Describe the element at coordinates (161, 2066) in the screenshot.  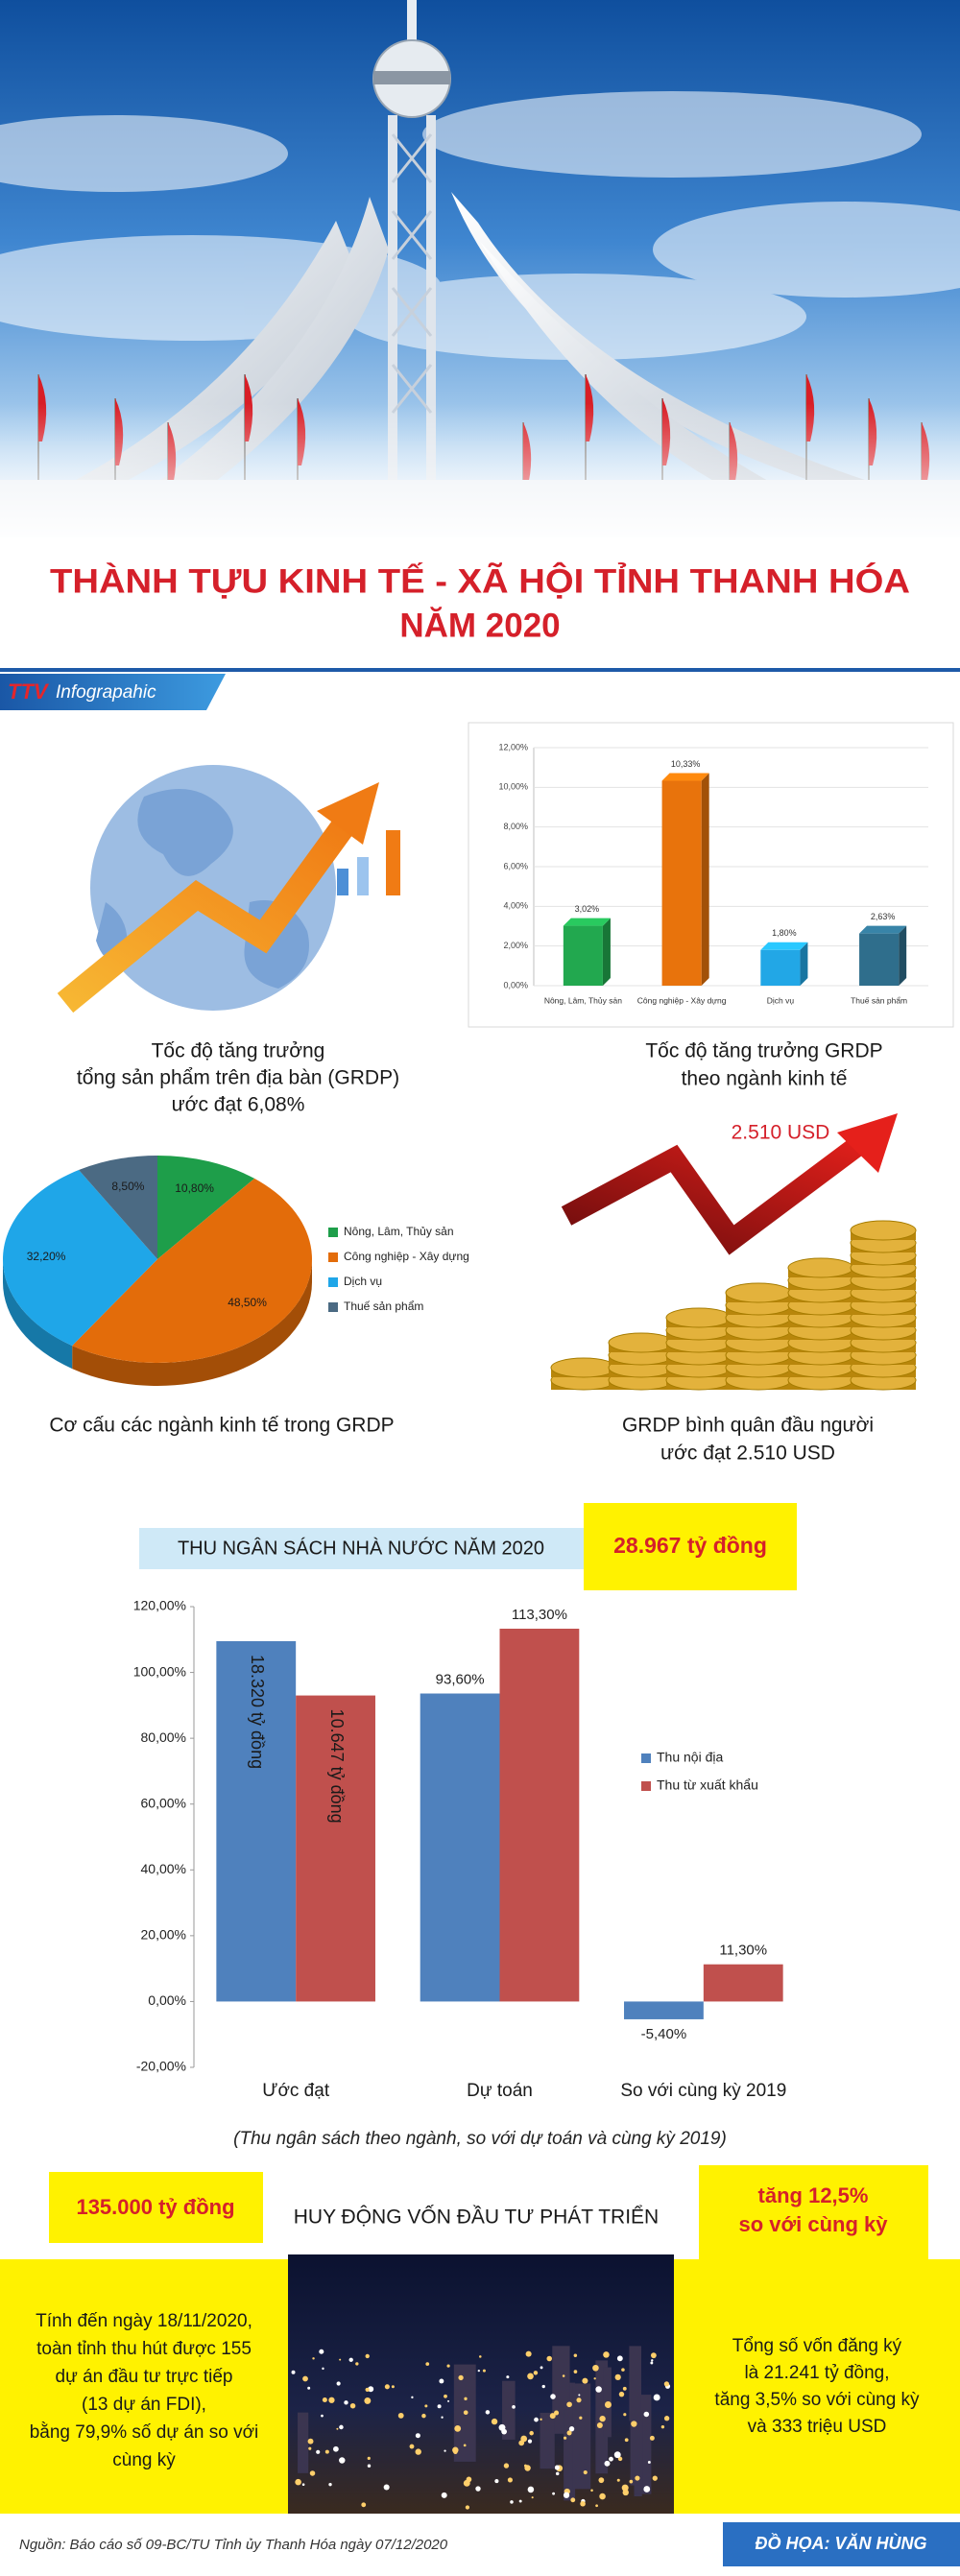
I see `y-tick-label: -20,00%` at that location.